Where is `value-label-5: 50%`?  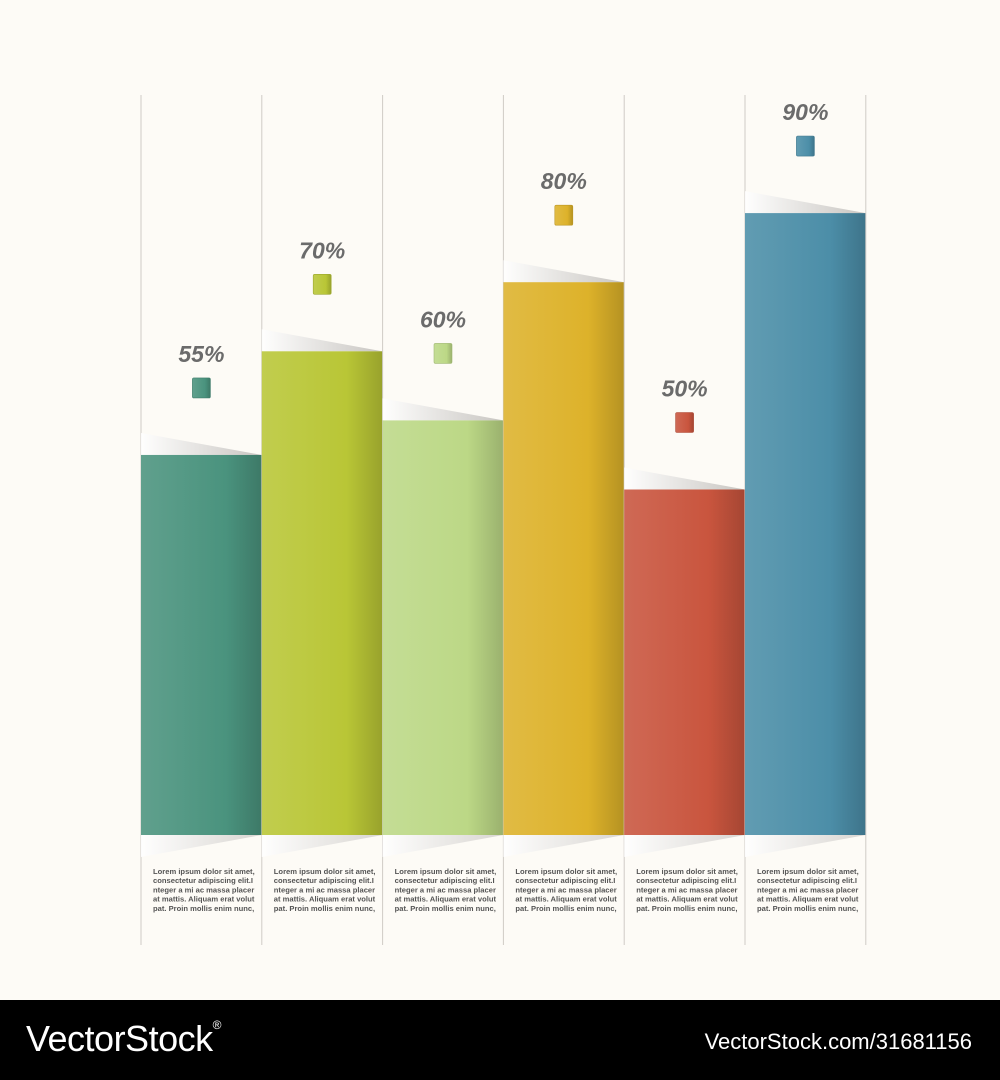
value-label-5: 50% is located at coordinates (685, 389).